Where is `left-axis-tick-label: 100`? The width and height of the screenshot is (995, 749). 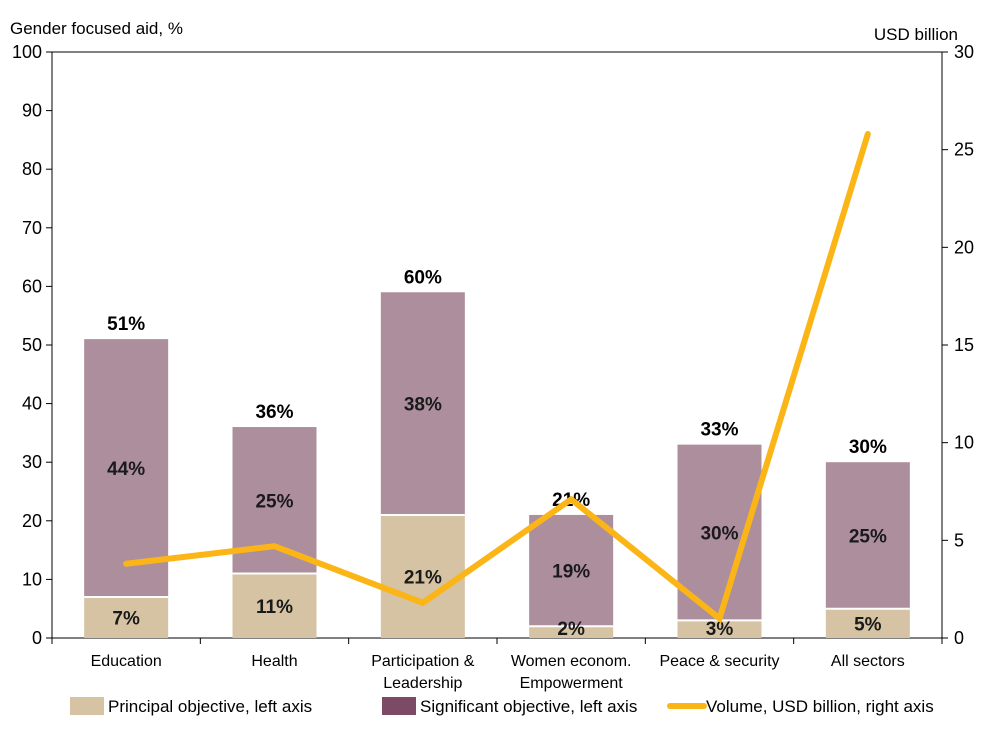 left-axis-tick-label: 100 is located at coordinates (27, 52).